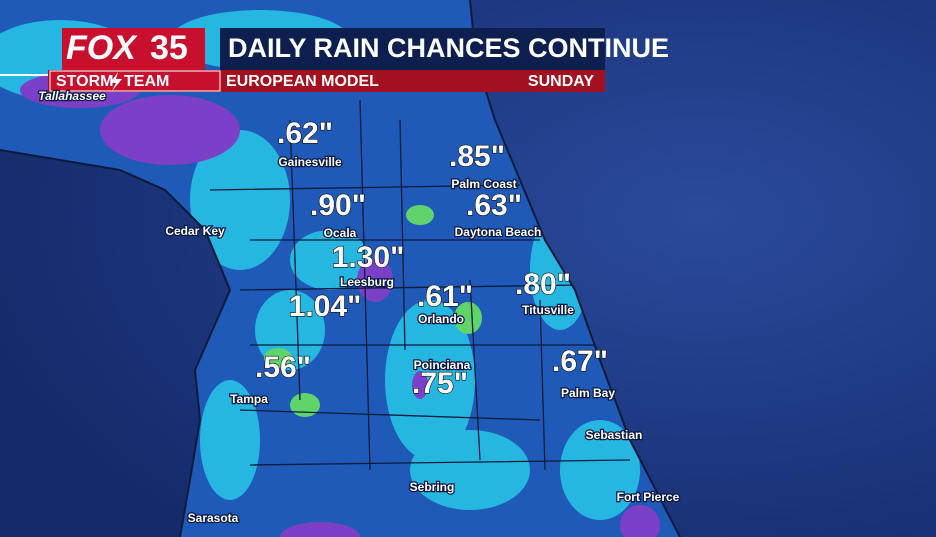  Describe the element at coordinates (325, 306) in the screenshot. I see `rain-amount: 1.04"` at that location.